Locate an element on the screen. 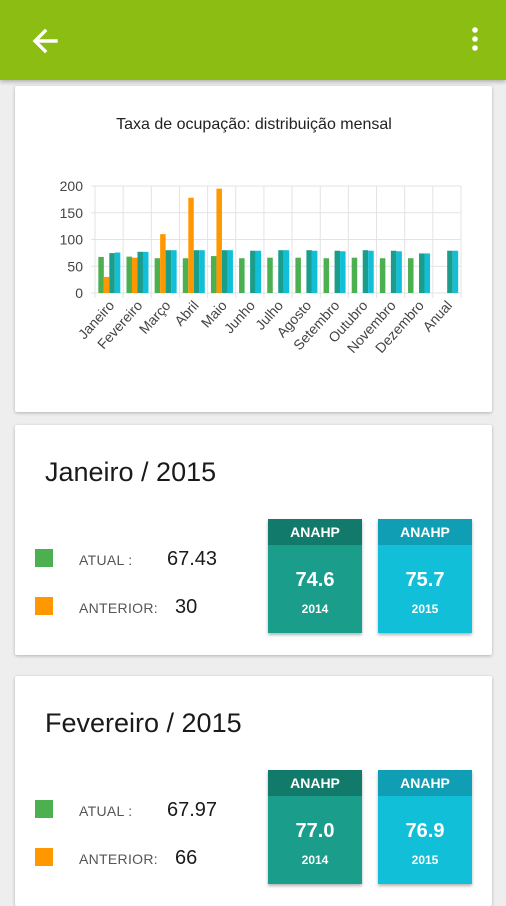 The width and height of the screenshot is (506, 906). anahp-value: 74.6 is located at coordinates (315, 580).